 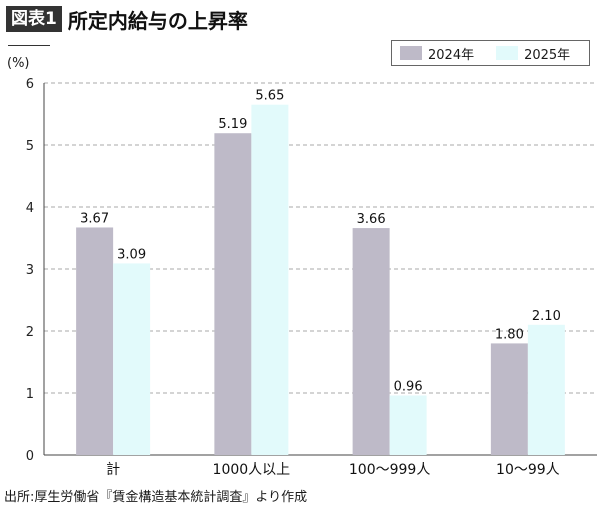 What do you see at coordinates (451, 55) in the screenshot?
I see `legend-label-2024: 2024年` at bounding box center [451, 55].